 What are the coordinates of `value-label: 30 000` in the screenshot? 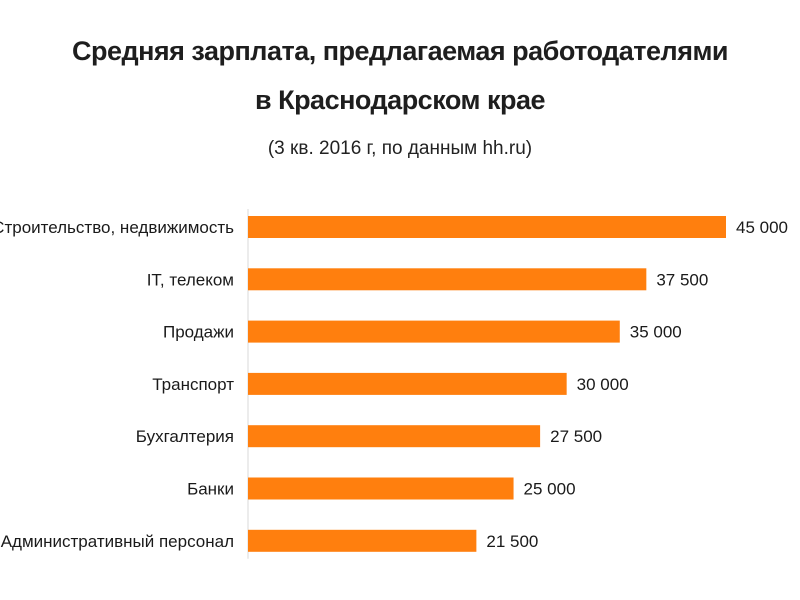 It's located at (603, 384).